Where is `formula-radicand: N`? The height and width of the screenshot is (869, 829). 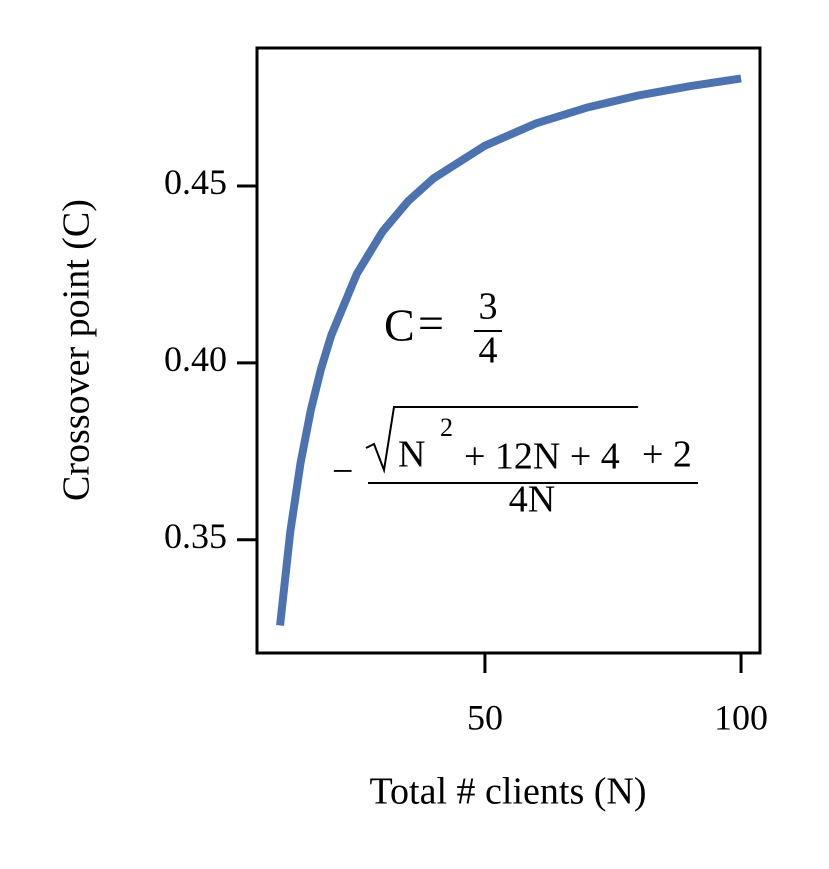 formula-radicand: N is located at coordinates (411, 455).